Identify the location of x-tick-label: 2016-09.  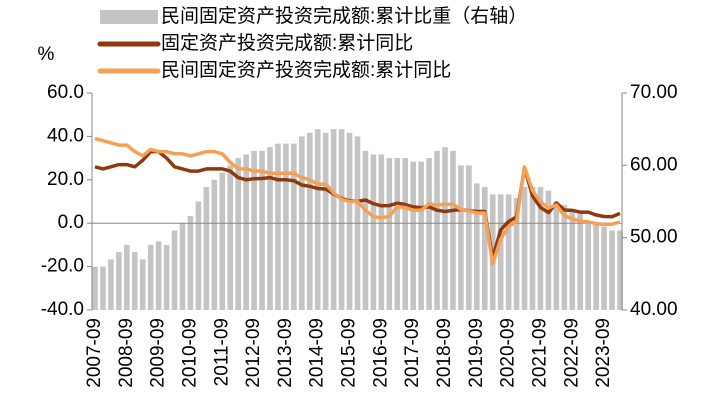
(380, 353).